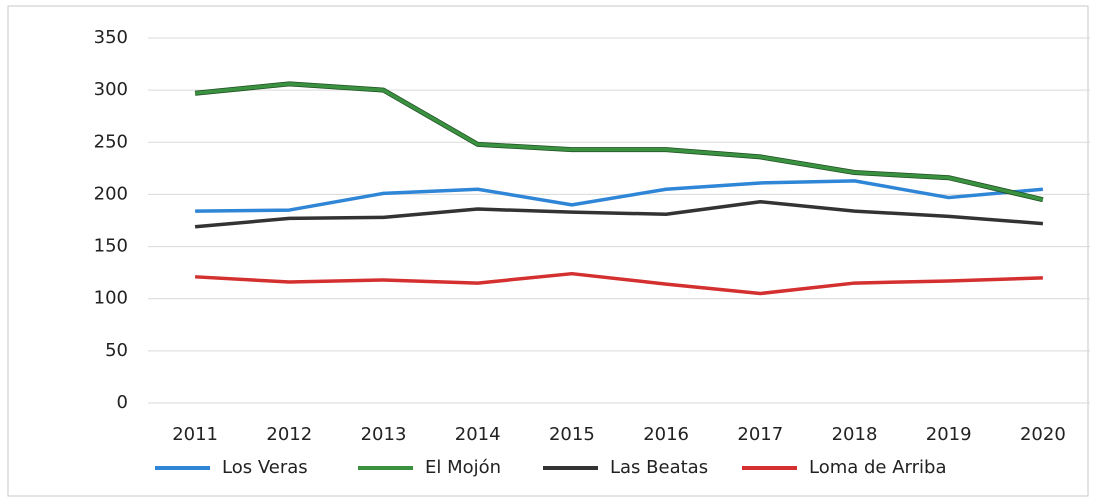 This screenshot has height=502, width=1094. What do you see at coordinates (265, 467) in the screenshot?
I see `legend-label: Los Veras` at bounding box center [265, 467].